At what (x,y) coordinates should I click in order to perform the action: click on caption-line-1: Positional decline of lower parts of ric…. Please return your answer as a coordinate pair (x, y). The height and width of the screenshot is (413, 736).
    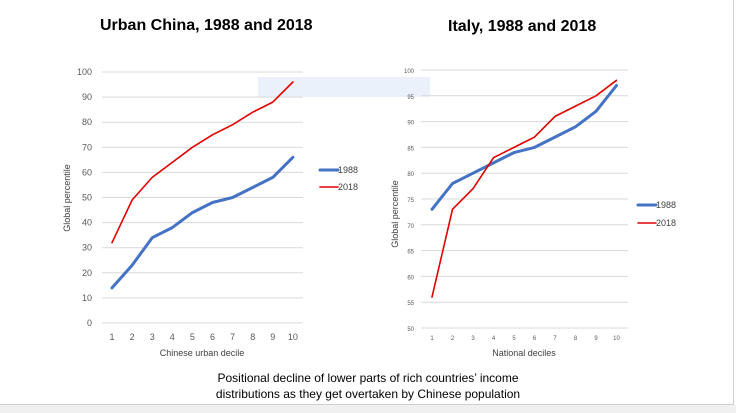
    Looking at the image, I should click on (368, 378).